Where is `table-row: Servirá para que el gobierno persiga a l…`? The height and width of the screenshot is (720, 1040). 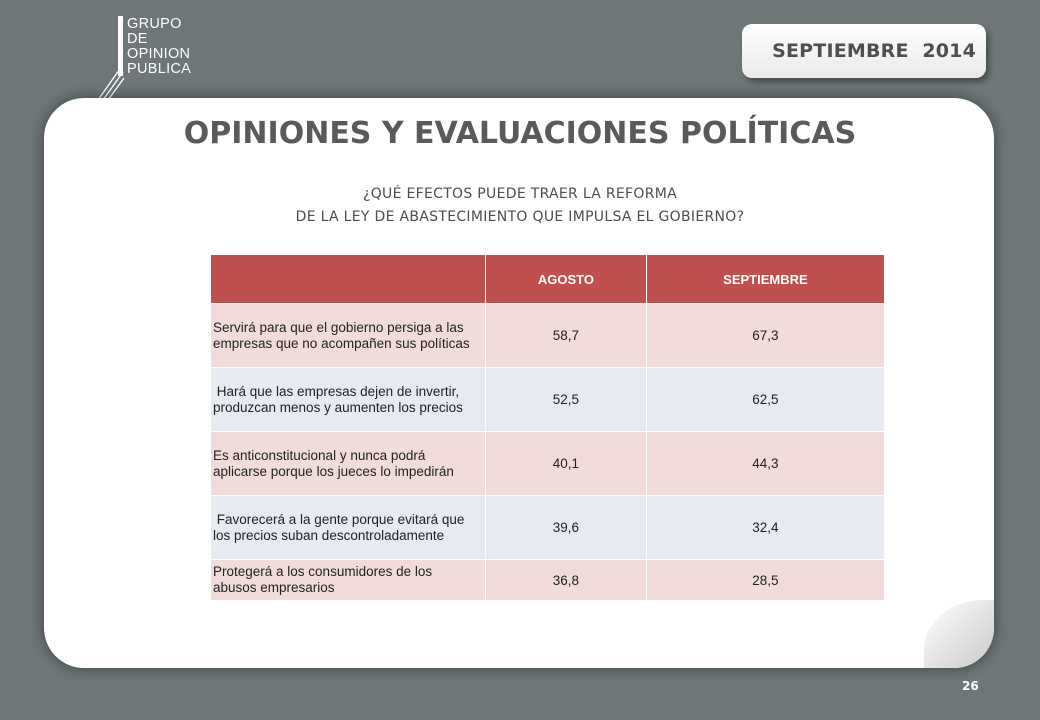 table-row: Servirá para que el gobierno persiga a l… is located at coordinates (548, 335).